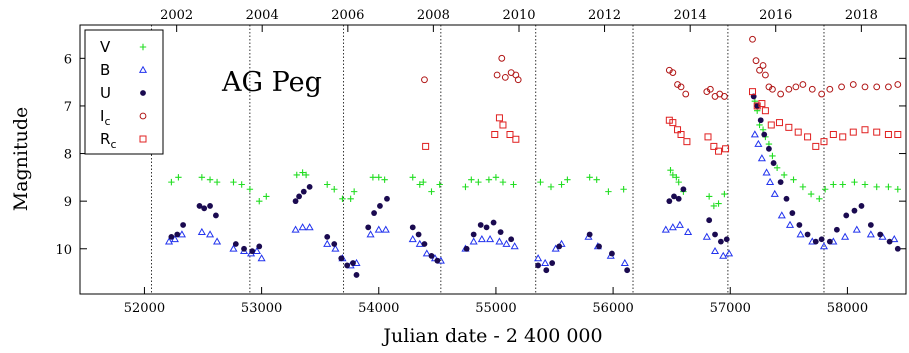 This screenshot has height=353, width=909. What do you see at coordinates (347, 15) in the screenshot?
I see `top-tick-label: 2006` at bounding box center [347, 15].